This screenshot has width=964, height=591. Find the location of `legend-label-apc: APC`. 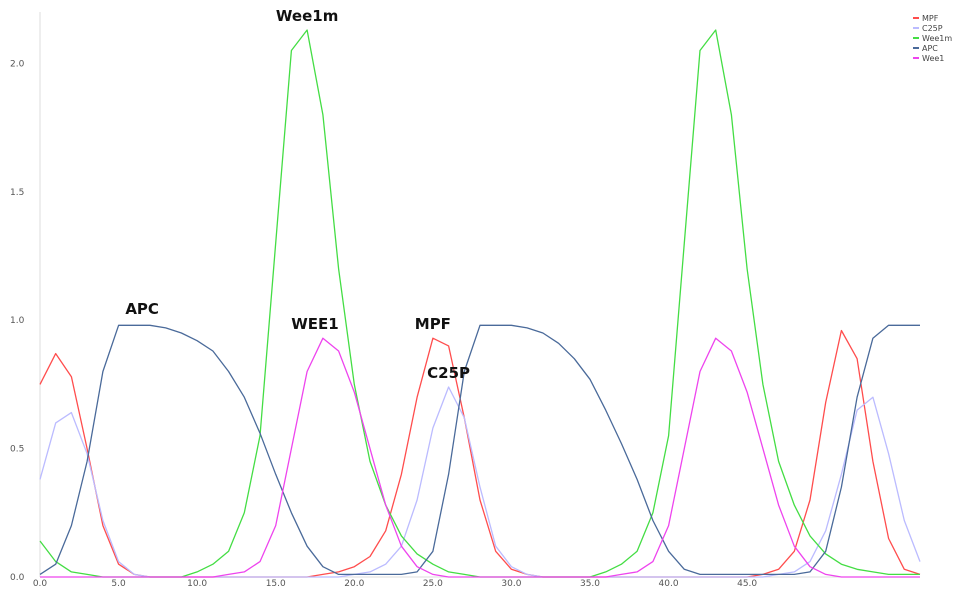

legend-label-apc: APC is located at coordinates (930, 48).